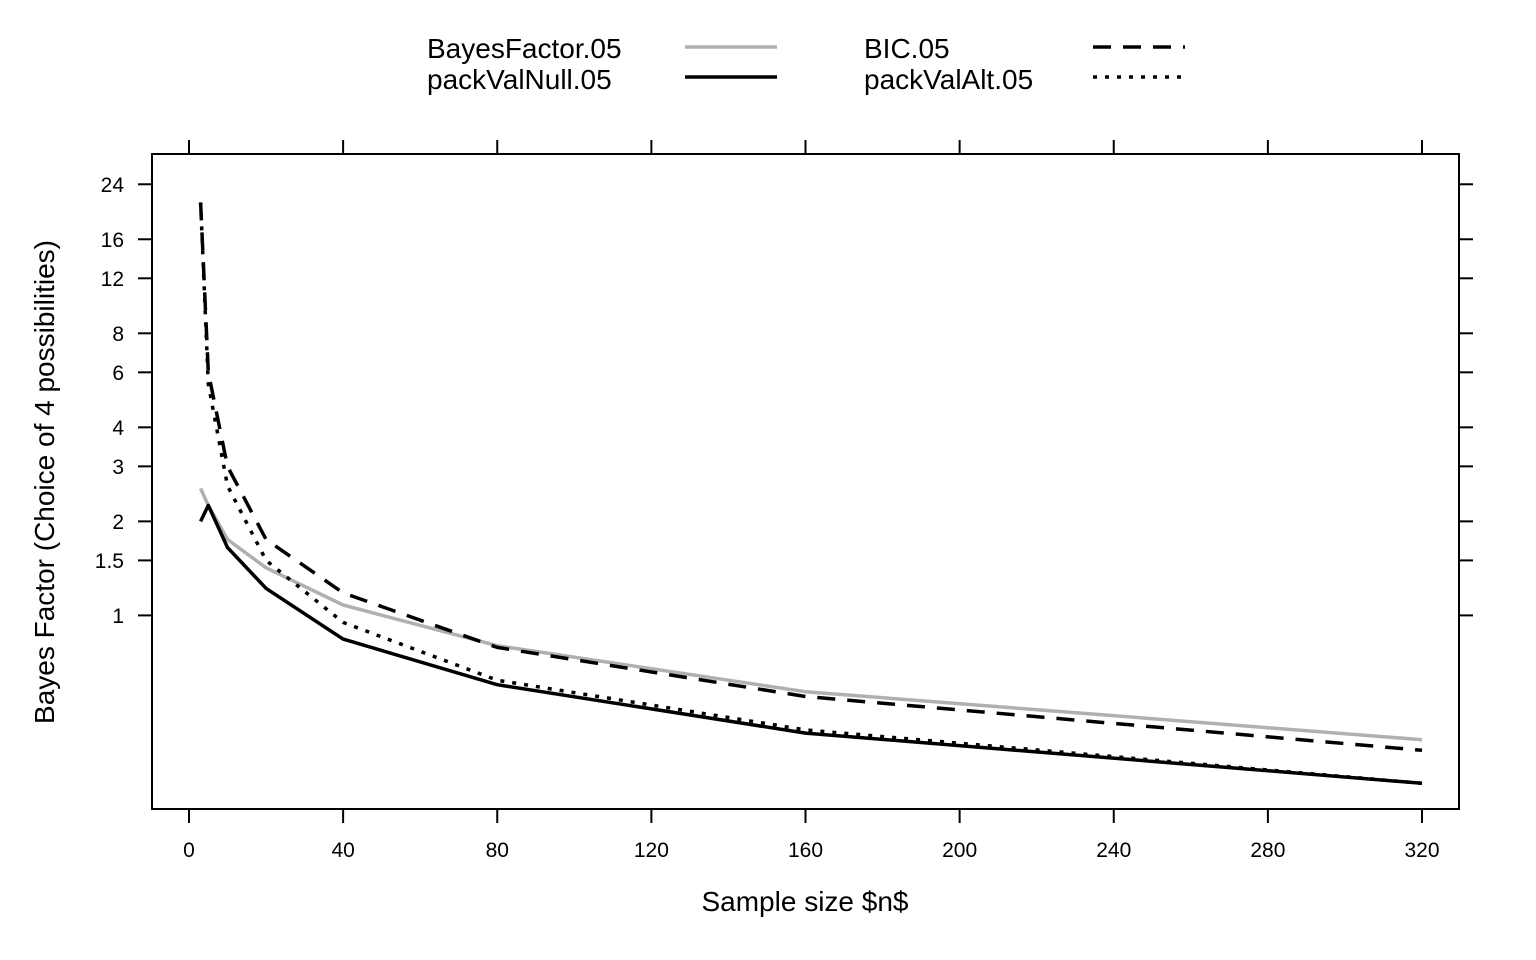  I want to click on y-tick-label: 16, so click(112, 240).